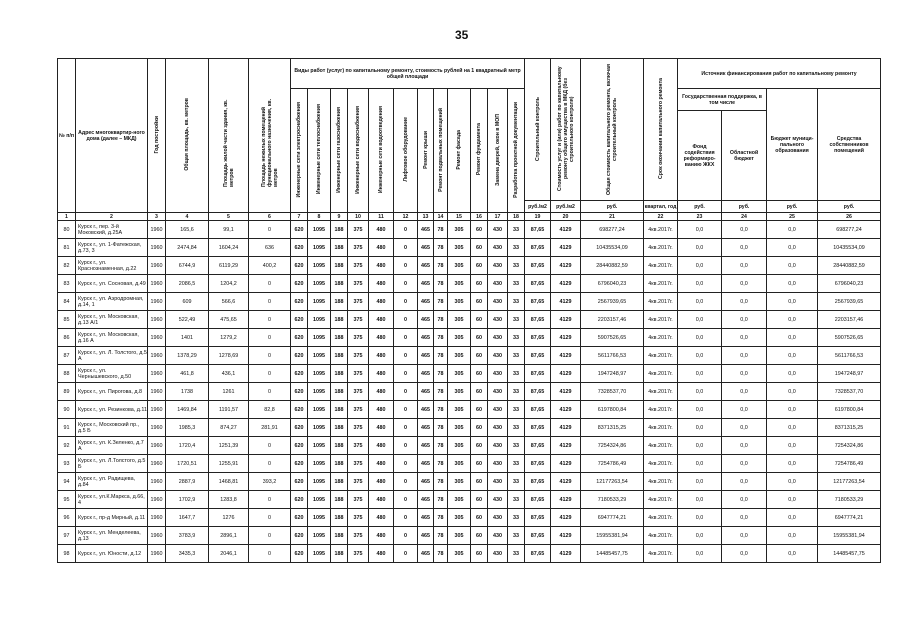 This screenshot has width=905, height=640. What do you see at coordinates (111, 216) in the screenshot?
I see `column-number: 2` at bounding box center [111, 216].